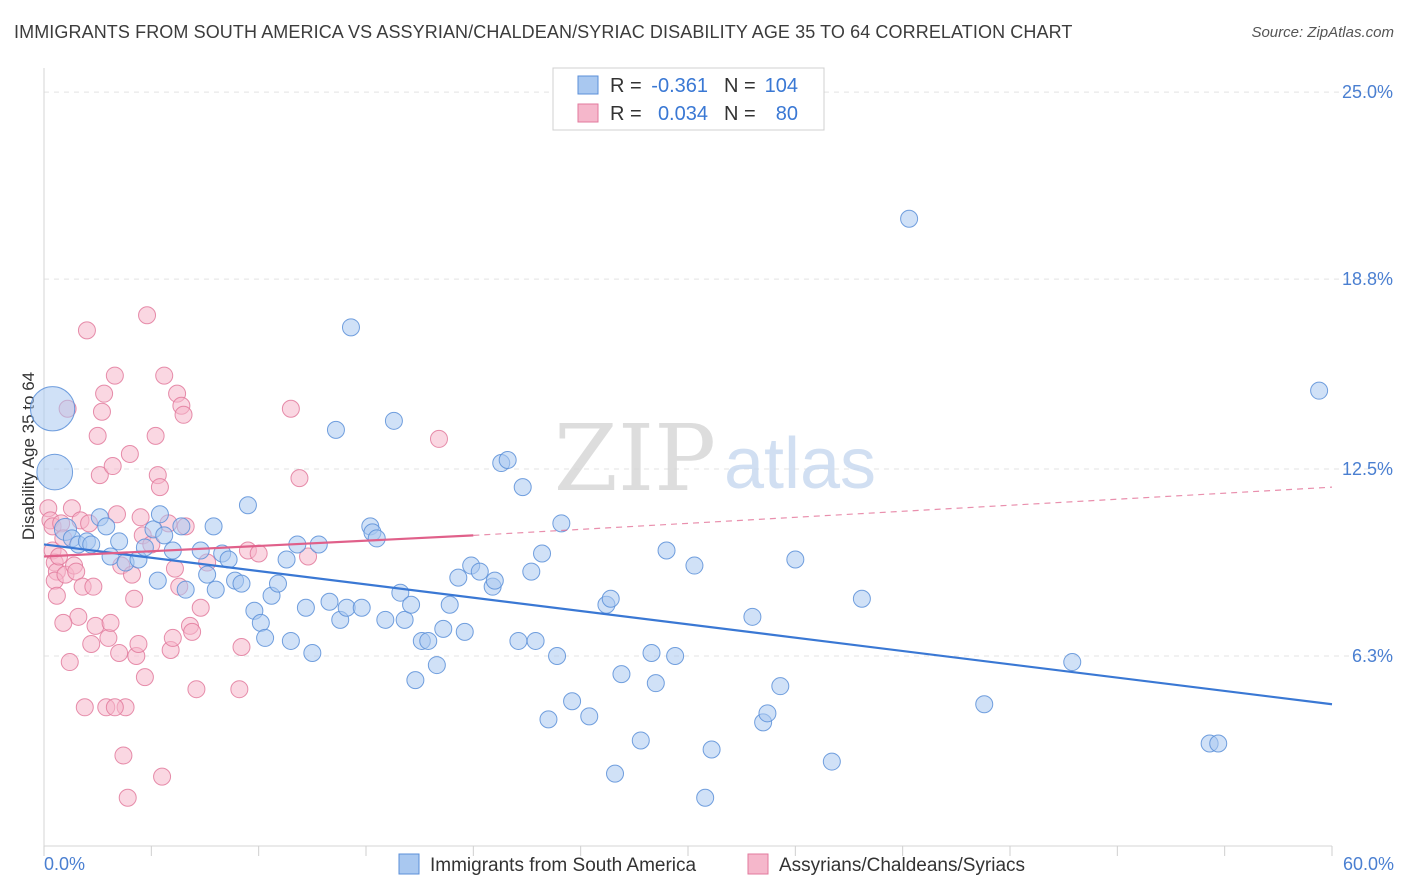  What do you see at coordinates (1368, 864) in the screenshot?
I see `x-tick-label-max: 60.0%` at bounding box center [1368, 864].